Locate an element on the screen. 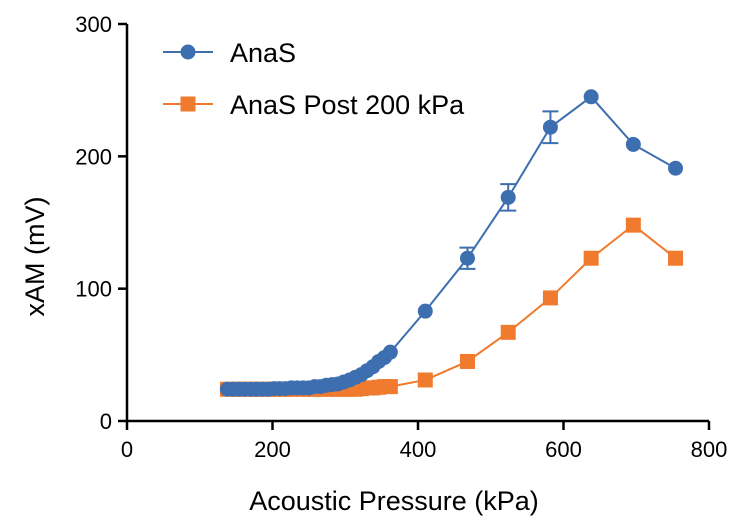  x-tick-label: 0 is located at coordinates (127, 449).